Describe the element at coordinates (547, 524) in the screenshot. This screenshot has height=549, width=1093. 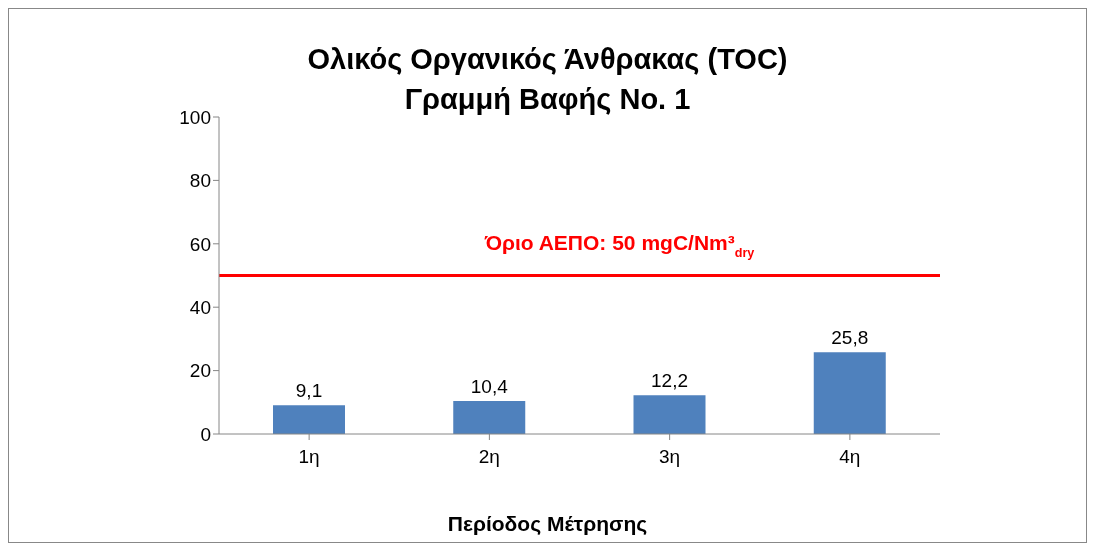
I see `x-axis-title: Περίοδος Μέτρησης` at that location.